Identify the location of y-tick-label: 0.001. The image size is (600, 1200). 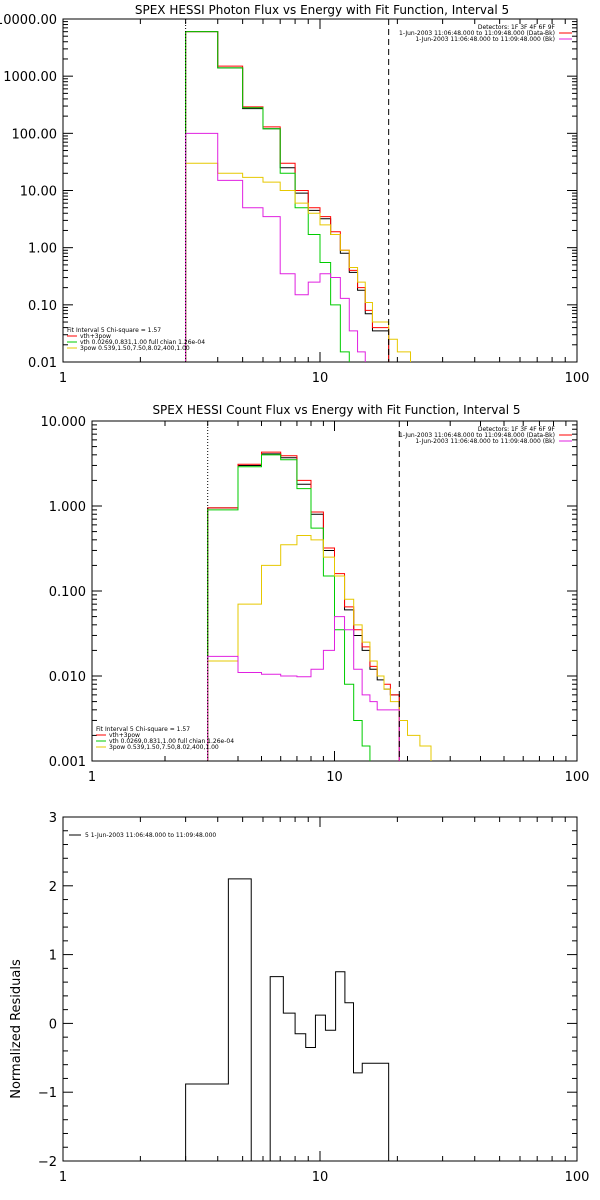
(67, 762).